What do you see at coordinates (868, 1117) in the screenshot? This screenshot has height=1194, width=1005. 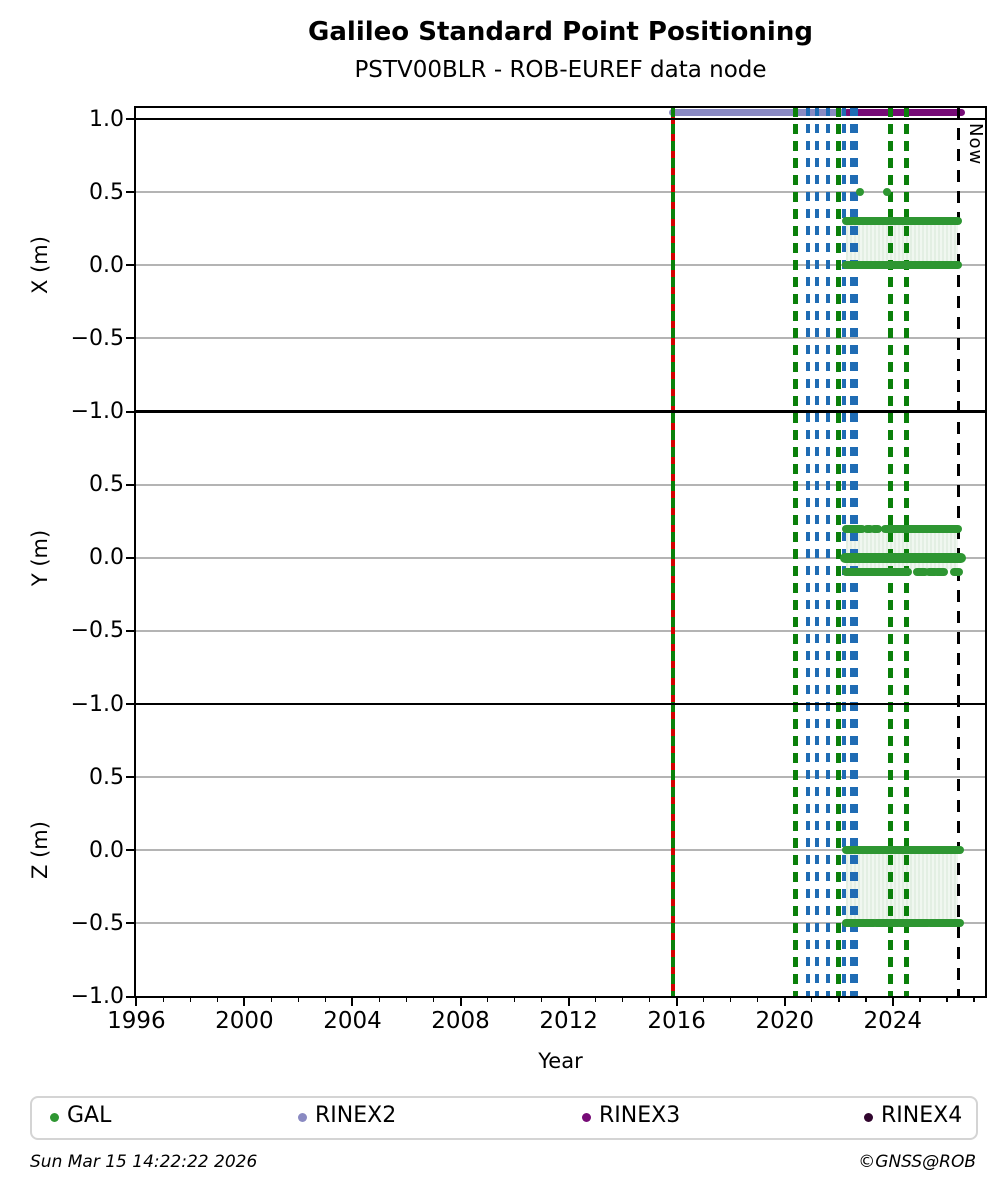 I see `legend-marker-rinex4` at bounding box center [868, 1117].